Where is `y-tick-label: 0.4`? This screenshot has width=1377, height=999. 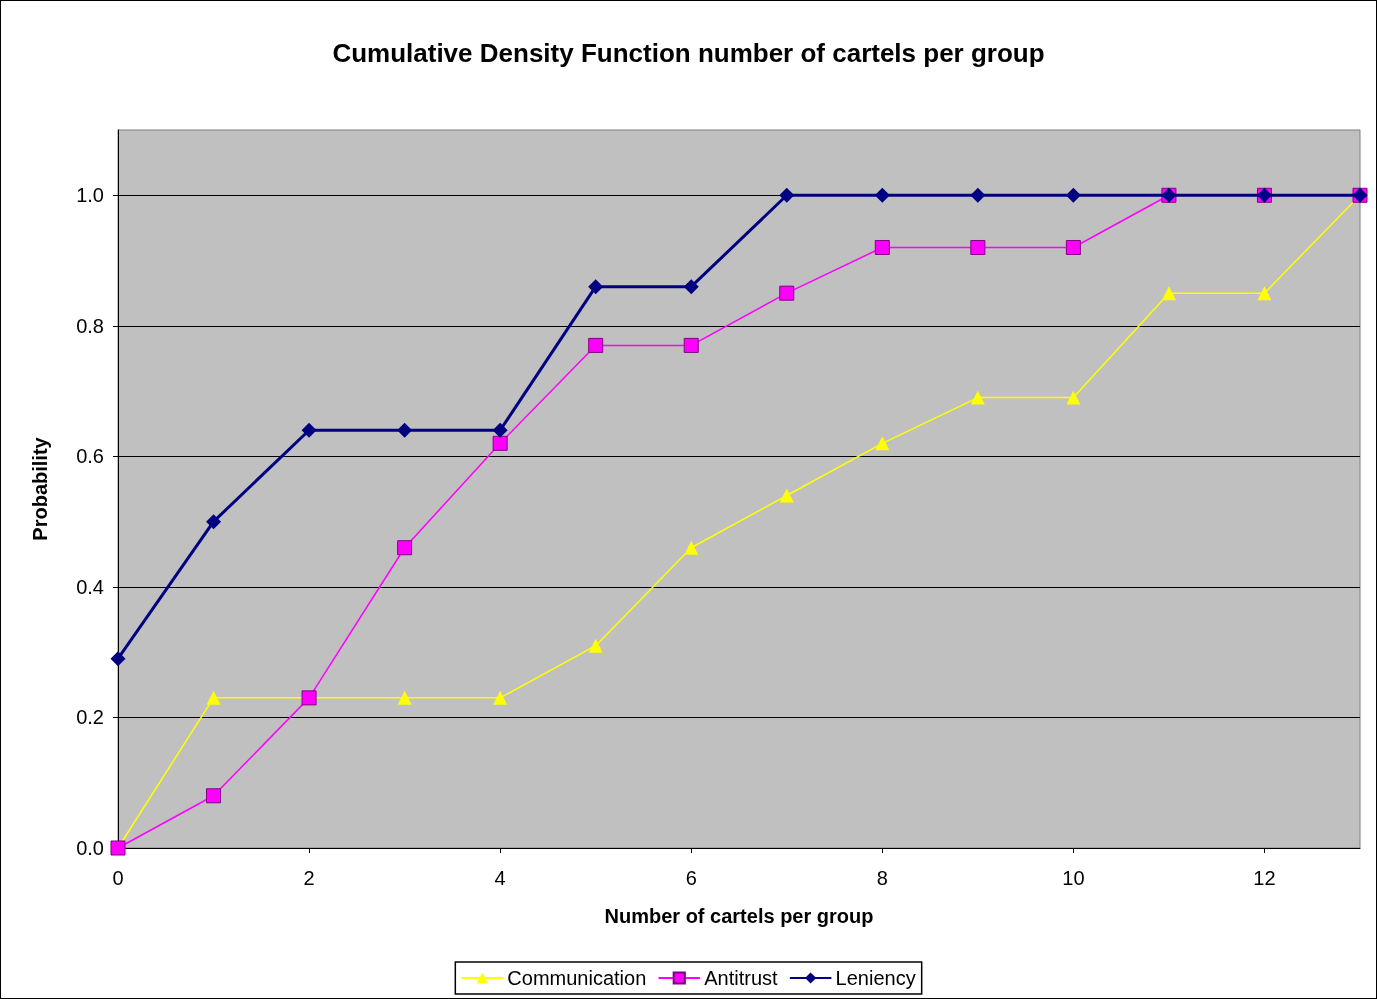 y-tick-label: 0.4 is located at coordinates (90, 586).